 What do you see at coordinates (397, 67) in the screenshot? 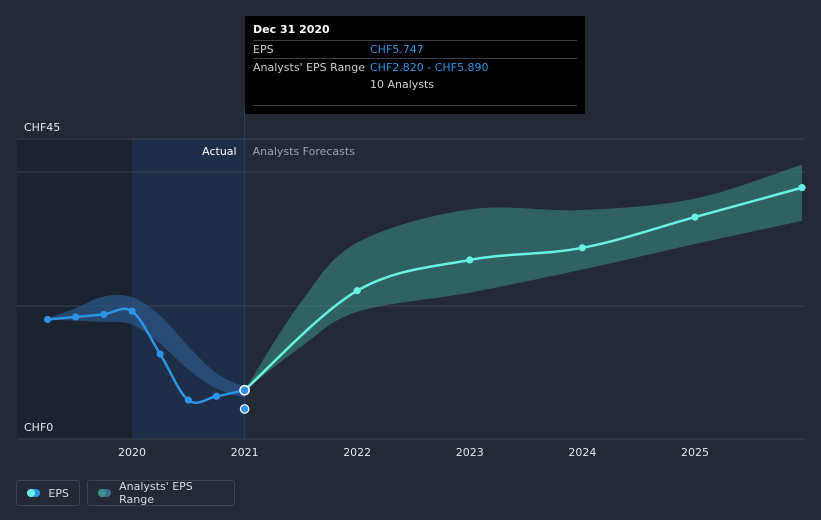
I see `tooltip-range-low: CHF2.820` at bounding box center [397, 67].